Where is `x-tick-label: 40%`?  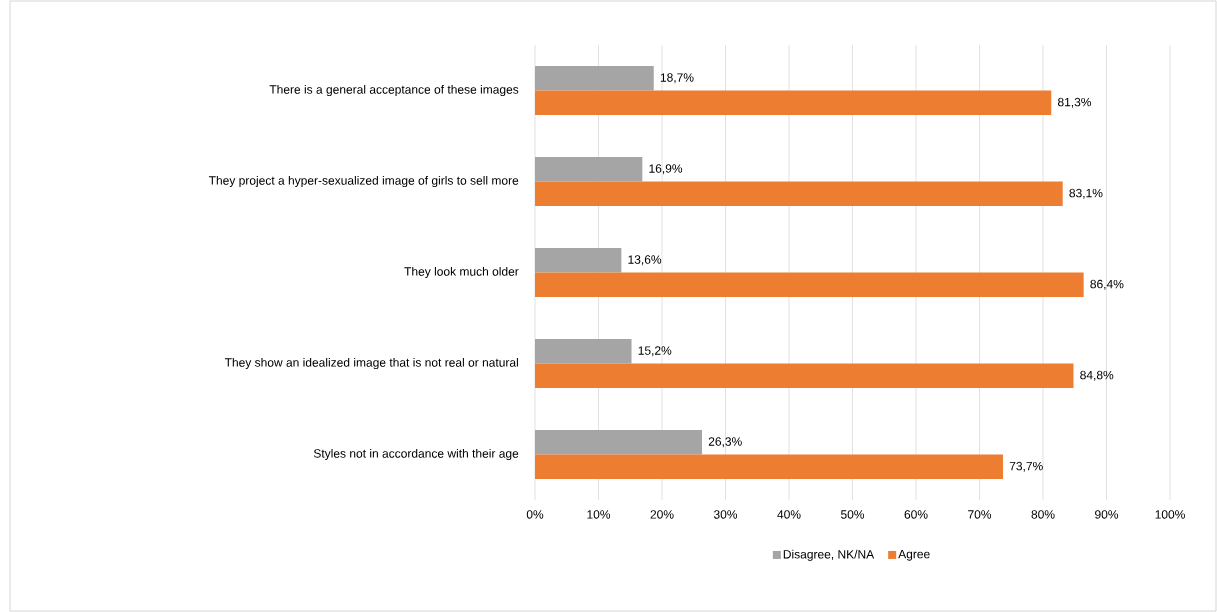 x-tick-label: 40% is located at coordinates (789, 514).